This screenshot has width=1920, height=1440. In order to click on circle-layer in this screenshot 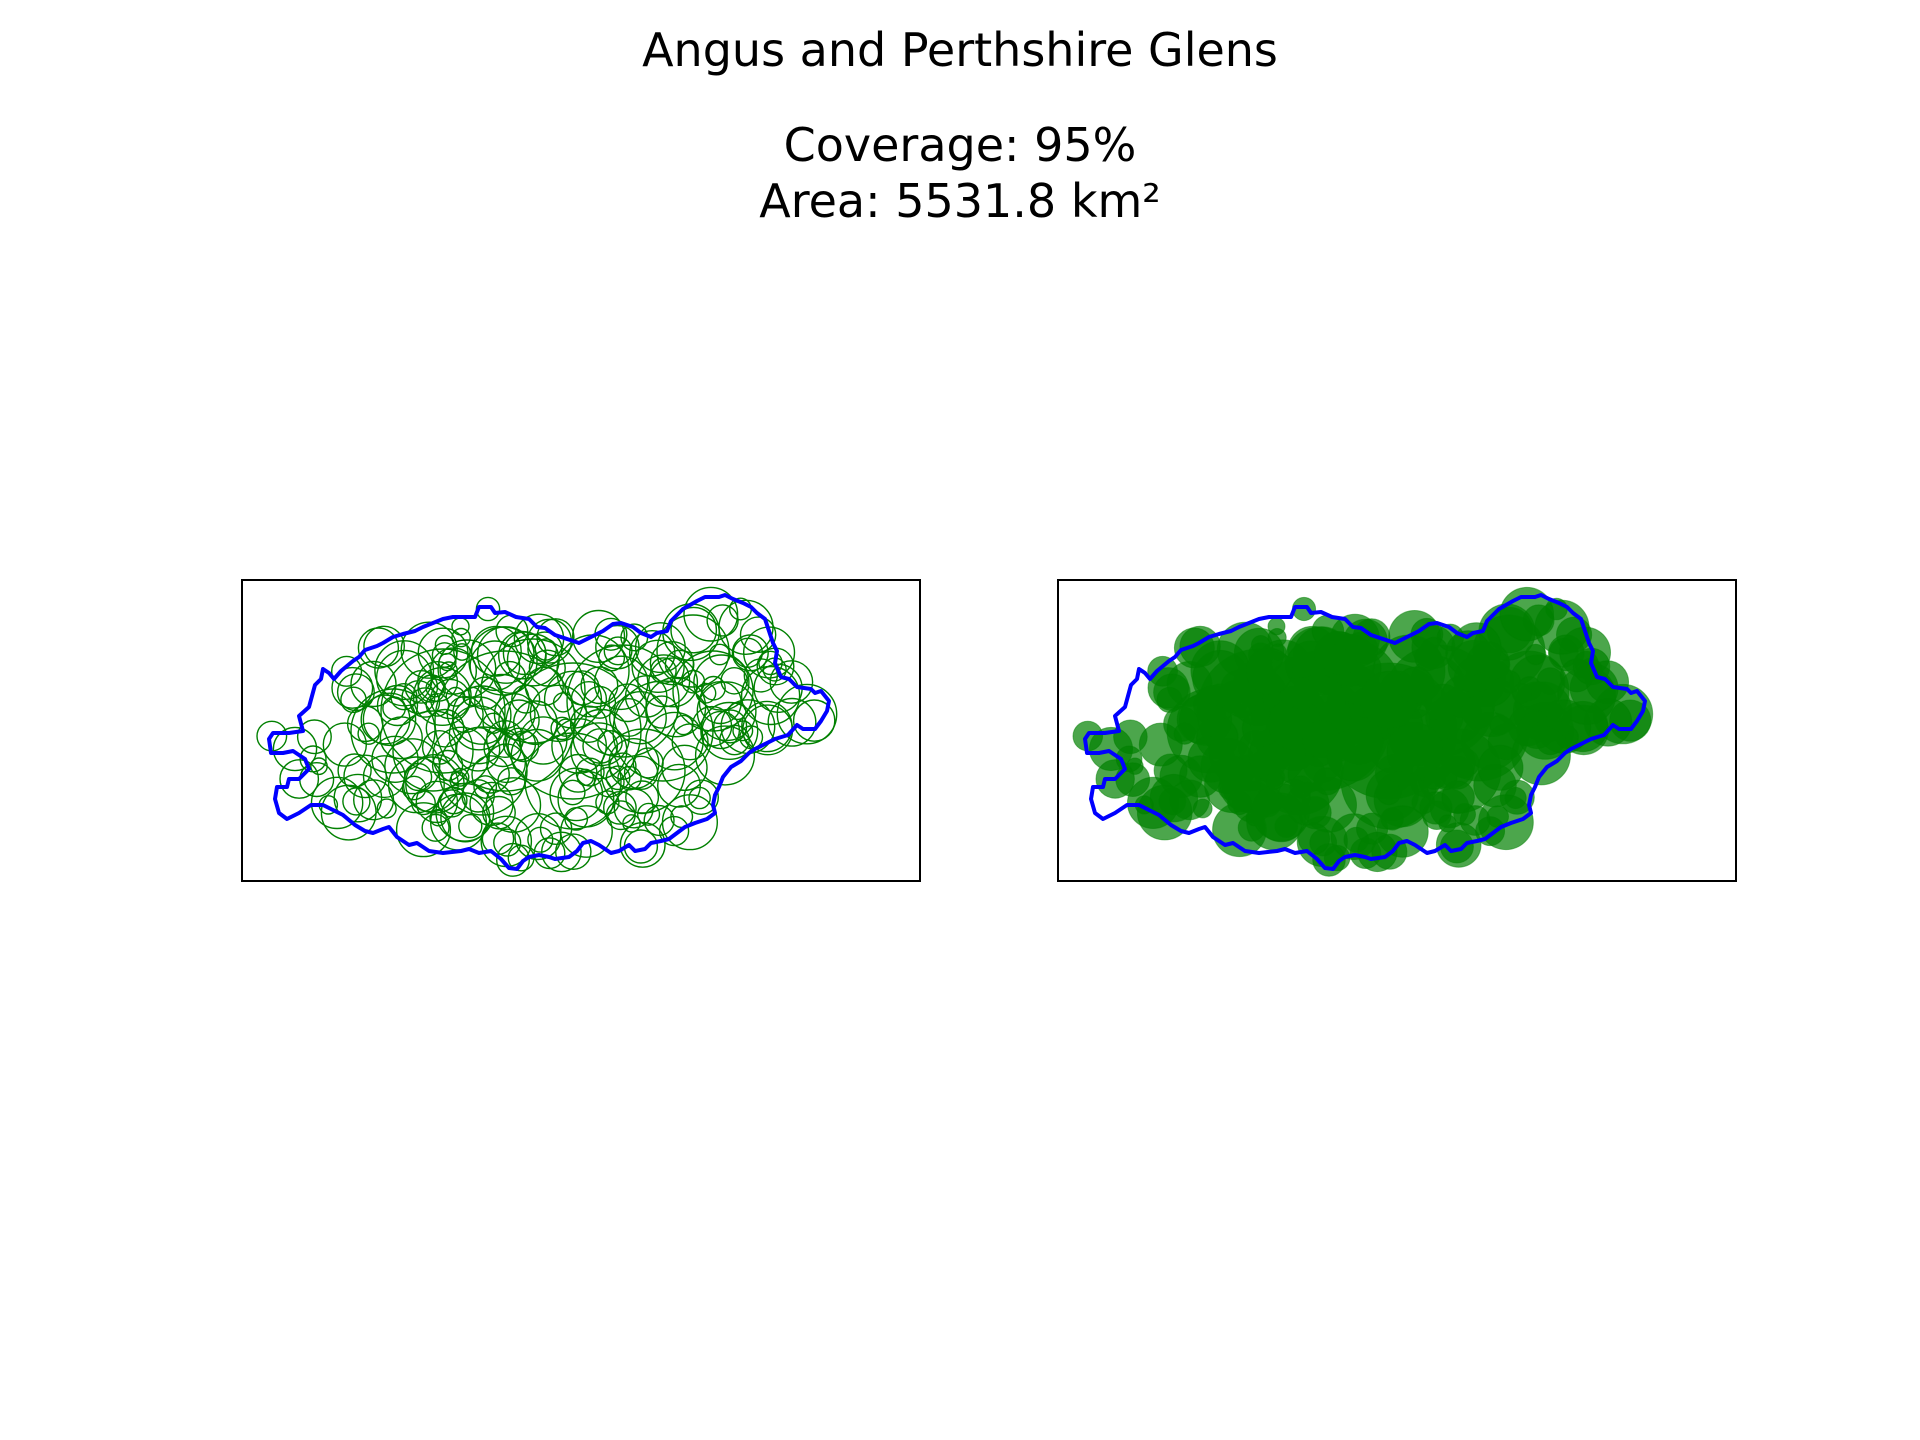, I will do `click(1363, 731)`.